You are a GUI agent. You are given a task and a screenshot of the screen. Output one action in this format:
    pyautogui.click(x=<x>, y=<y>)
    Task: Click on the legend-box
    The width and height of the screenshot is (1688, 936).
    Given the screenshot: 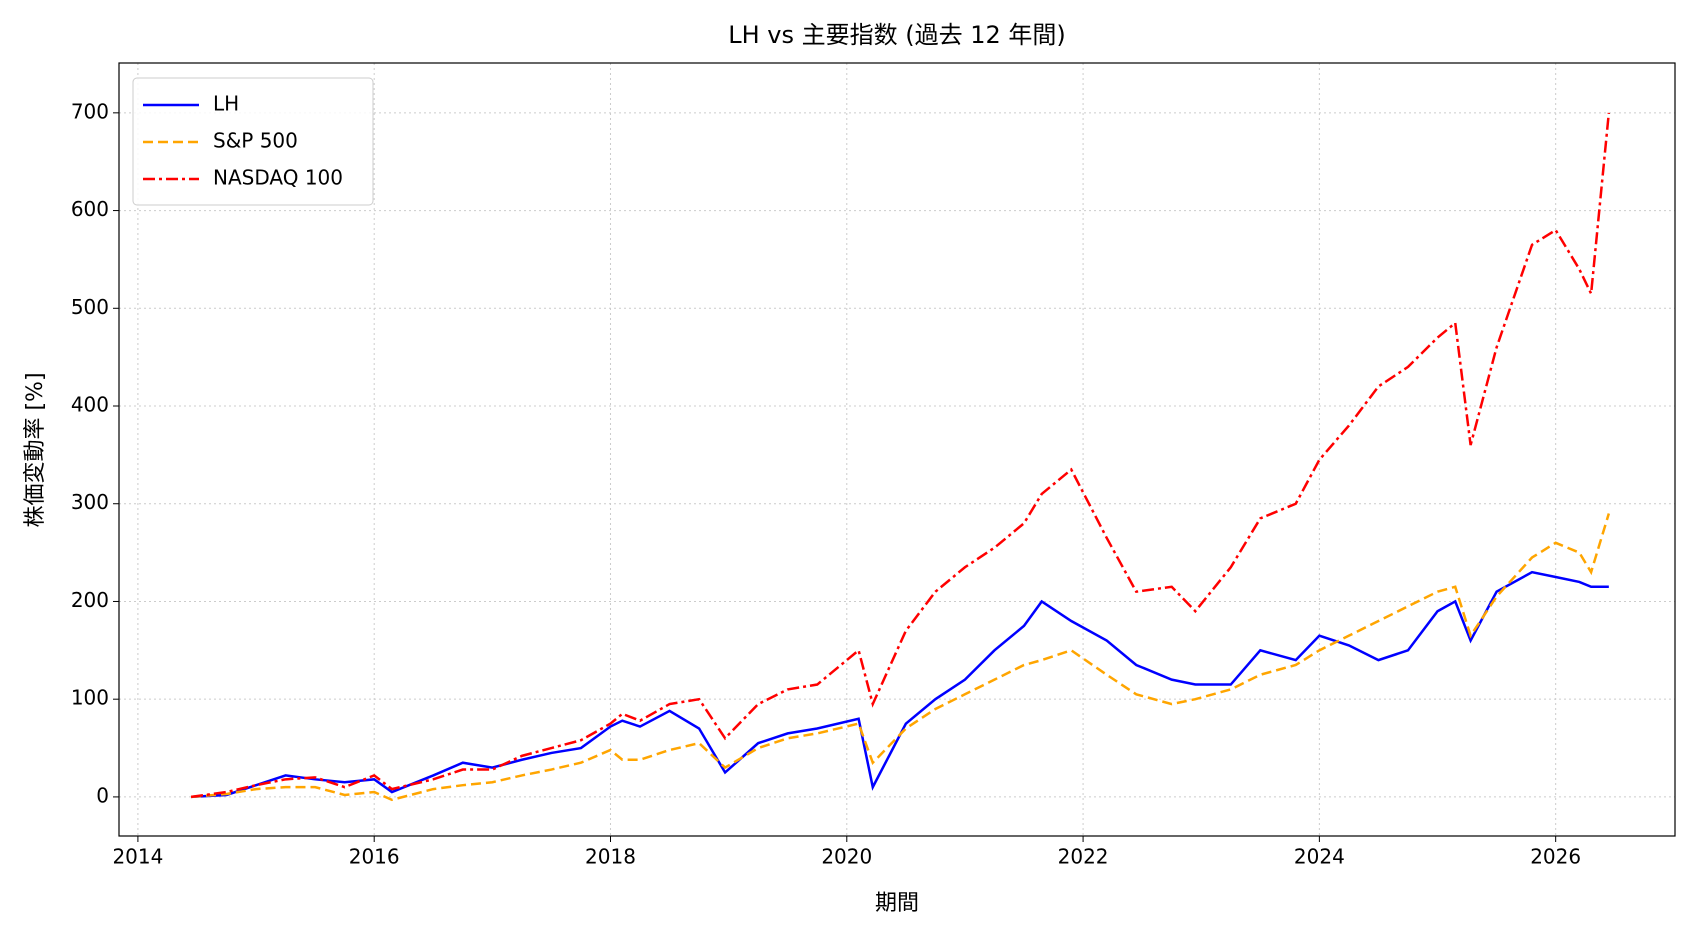 What is the action you would take?
    pyautogui.click(x=253, y=141)
    